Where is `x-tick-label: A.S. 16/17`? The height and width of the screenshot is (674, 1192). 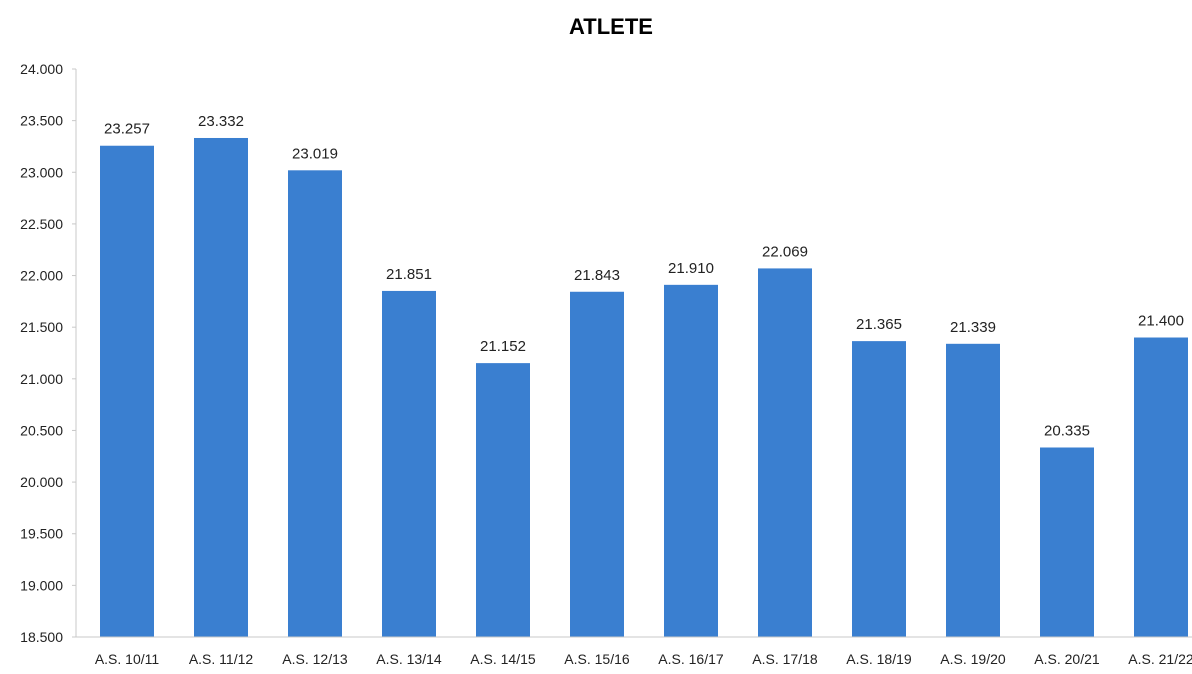
x-tick-label: A.S. 16/17 is located at coordinates (691, 659).